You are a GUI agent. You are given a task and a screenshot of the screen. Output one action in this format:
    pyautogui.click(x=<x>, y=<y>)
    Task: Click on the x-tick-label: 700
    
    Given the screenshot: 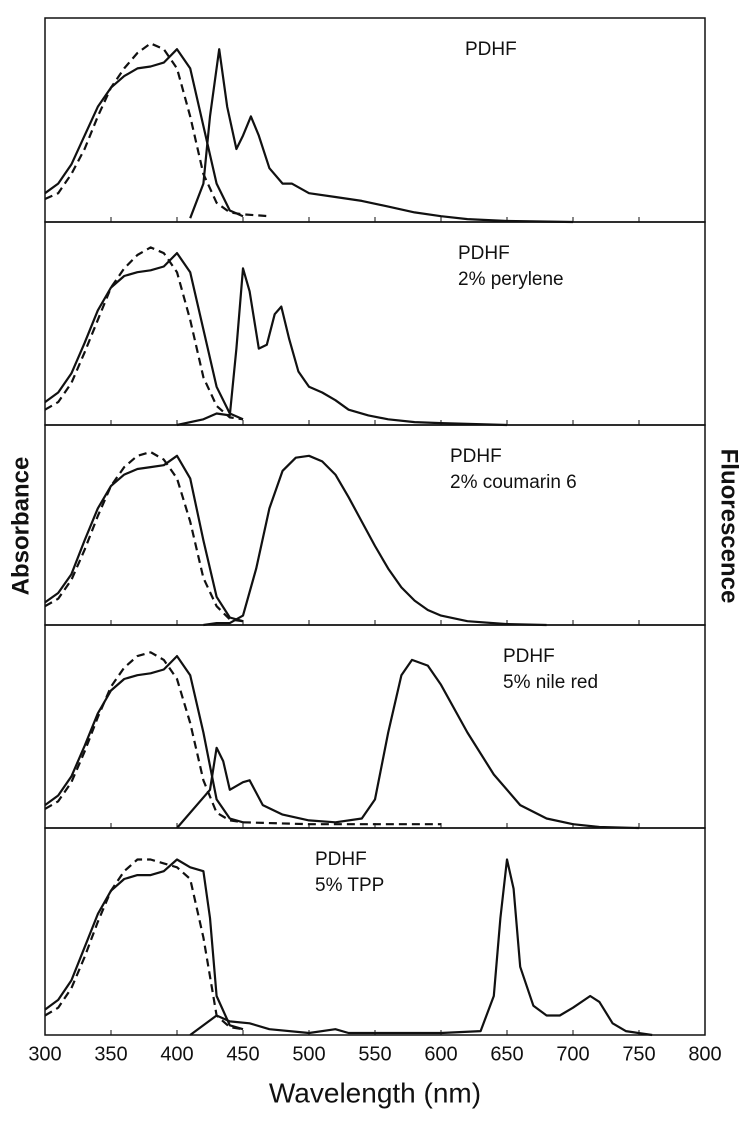 What is the action you would take?
    pyautogui.click(x=572, y=1054)
    